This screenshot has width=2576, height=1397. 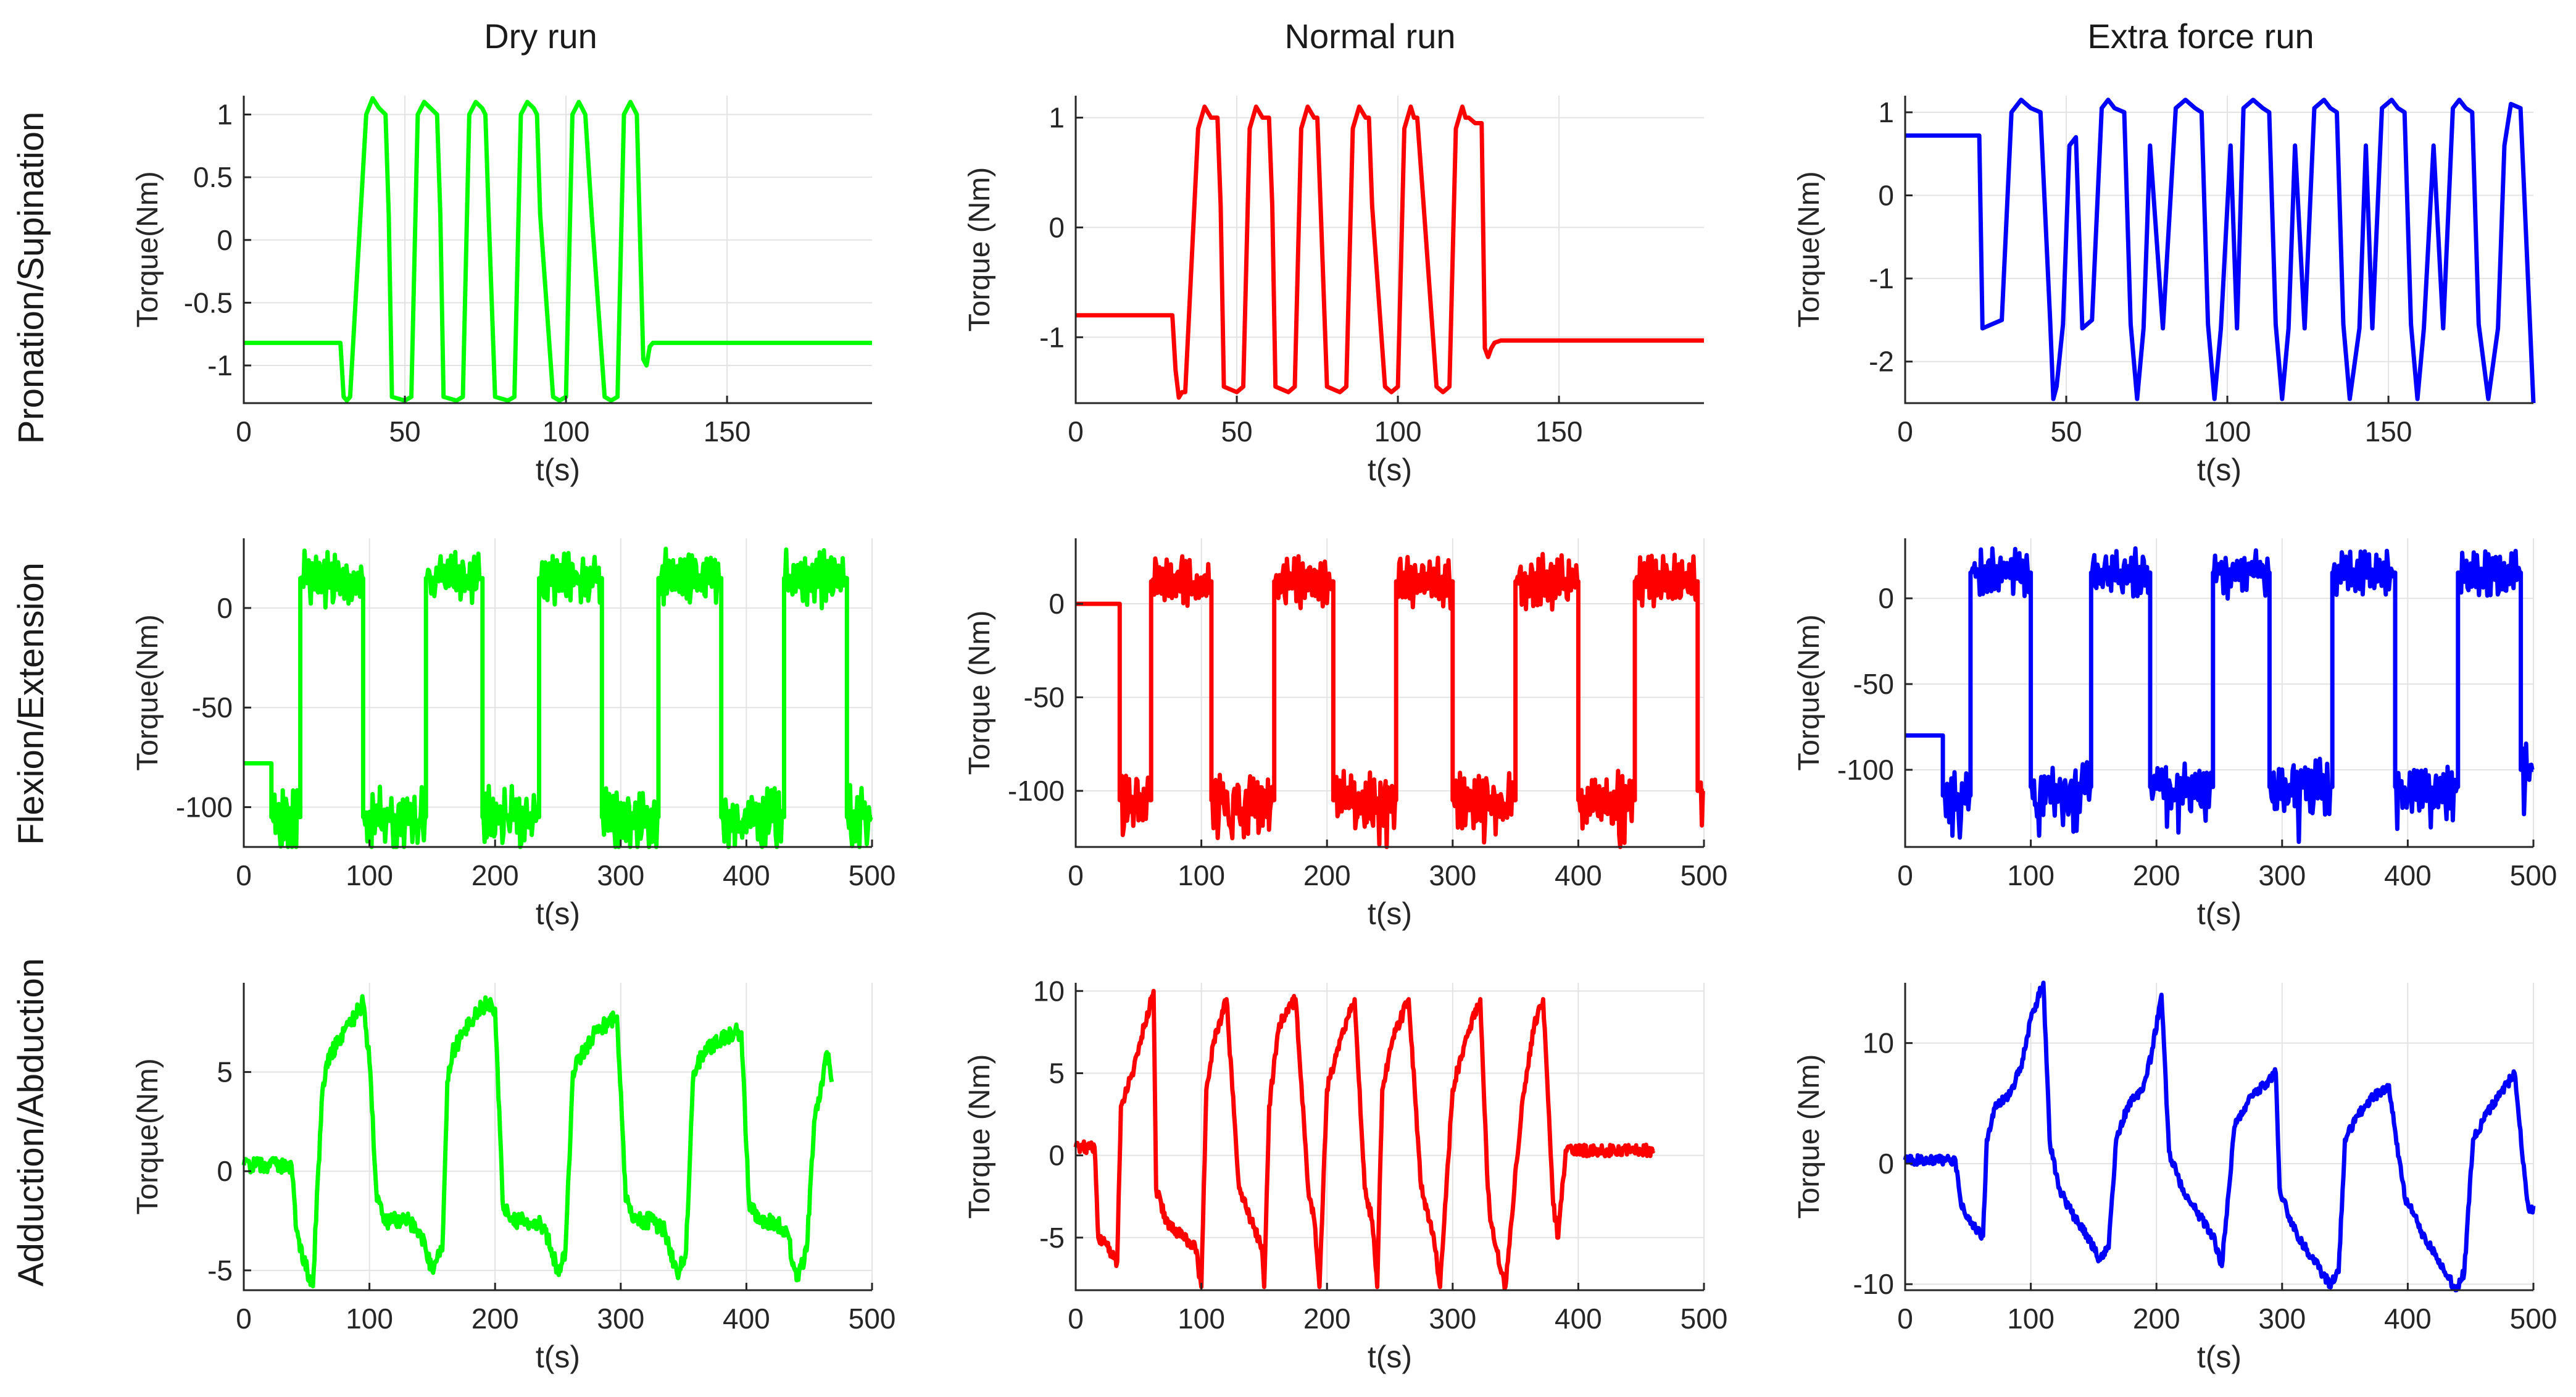 I want to click on series-line-flexion-extension-extra-force-run, so click(x=2220, y=695).